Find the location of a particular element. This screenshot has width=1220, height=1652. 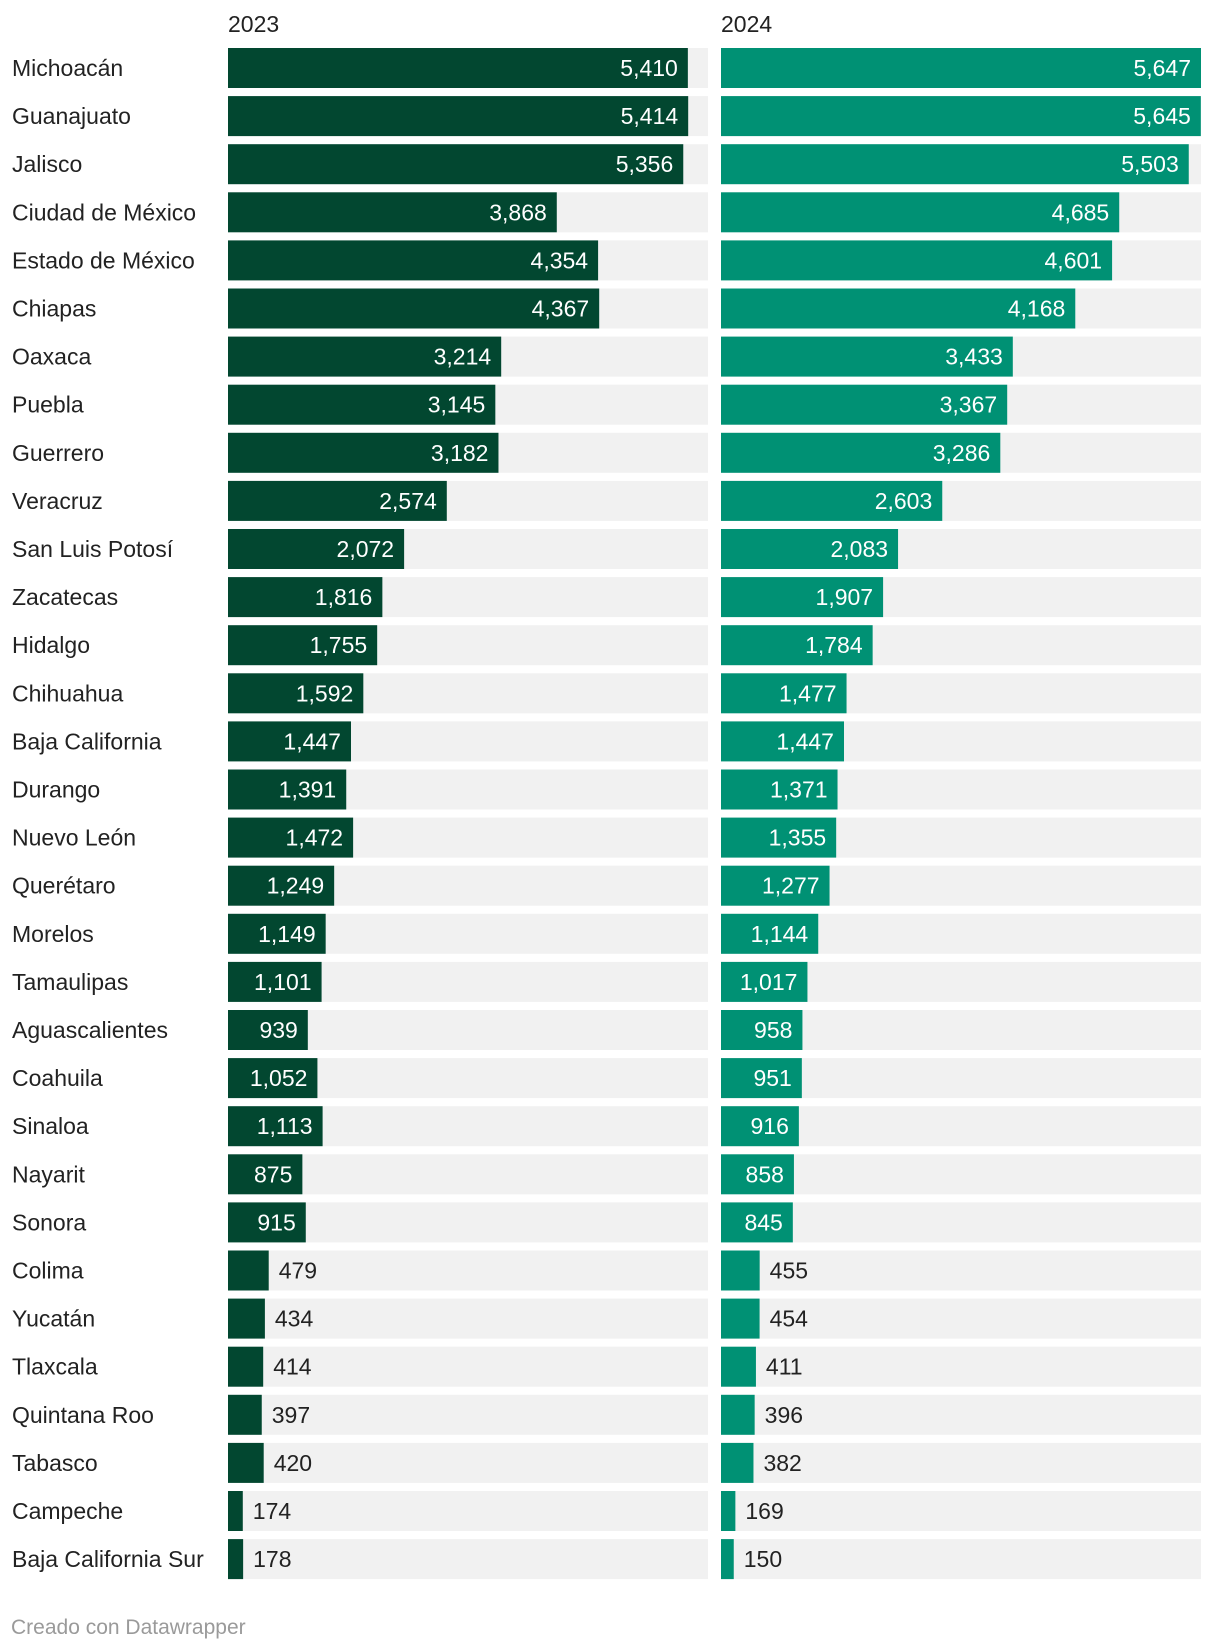

value-label-2024: 951 is located at coordinates (772, 1078).